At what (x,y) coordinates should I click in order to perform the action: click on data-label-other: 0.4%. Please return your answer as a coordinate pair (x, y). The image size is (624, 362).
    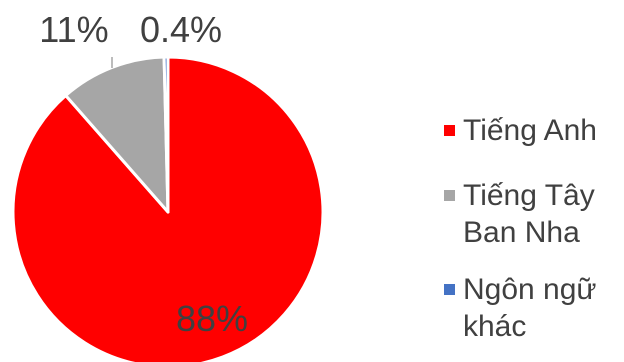
    Looking at the image, I should click on (181, 29).